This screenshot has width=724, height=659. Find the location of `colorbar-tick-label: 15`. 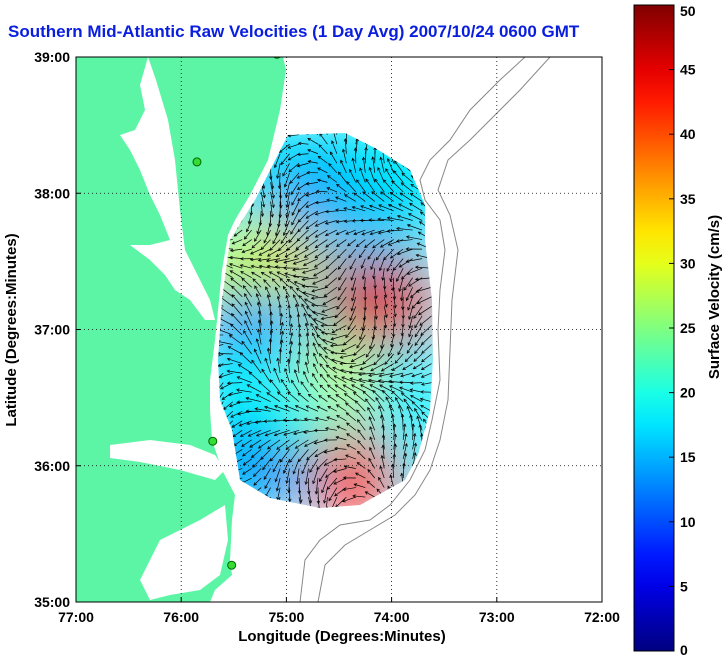

colorbar-tick-label: 15 is located at coordinates (688, 457).